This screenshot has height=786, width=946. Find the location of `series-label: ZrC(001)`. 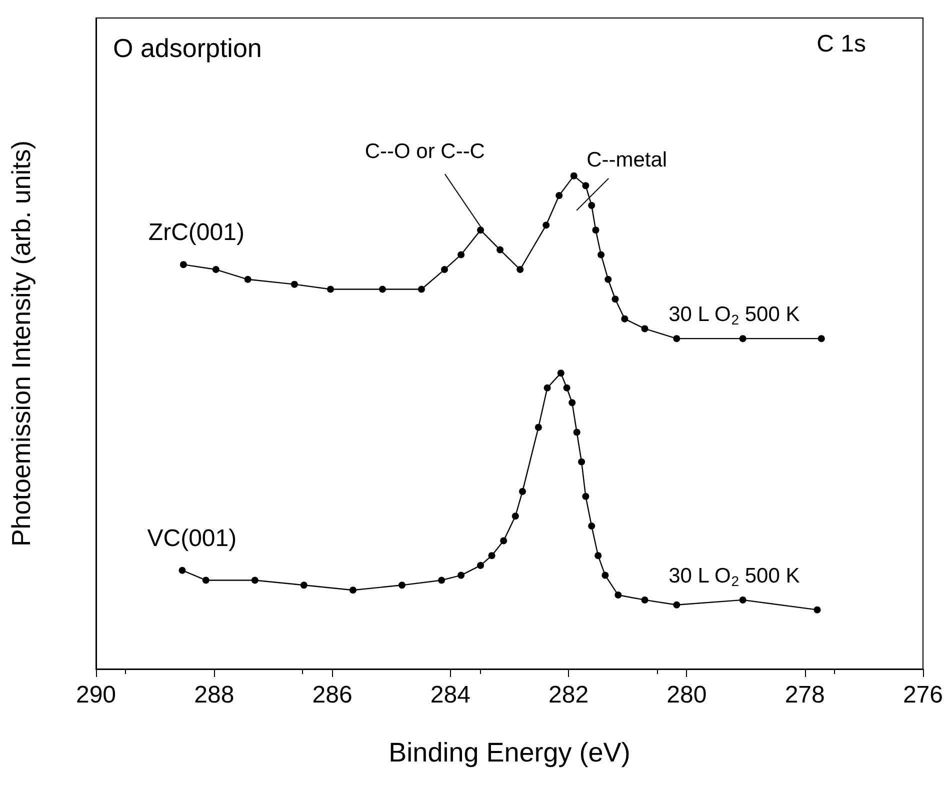

series-label: ZrC(001) is located at coordinates (196, 232).